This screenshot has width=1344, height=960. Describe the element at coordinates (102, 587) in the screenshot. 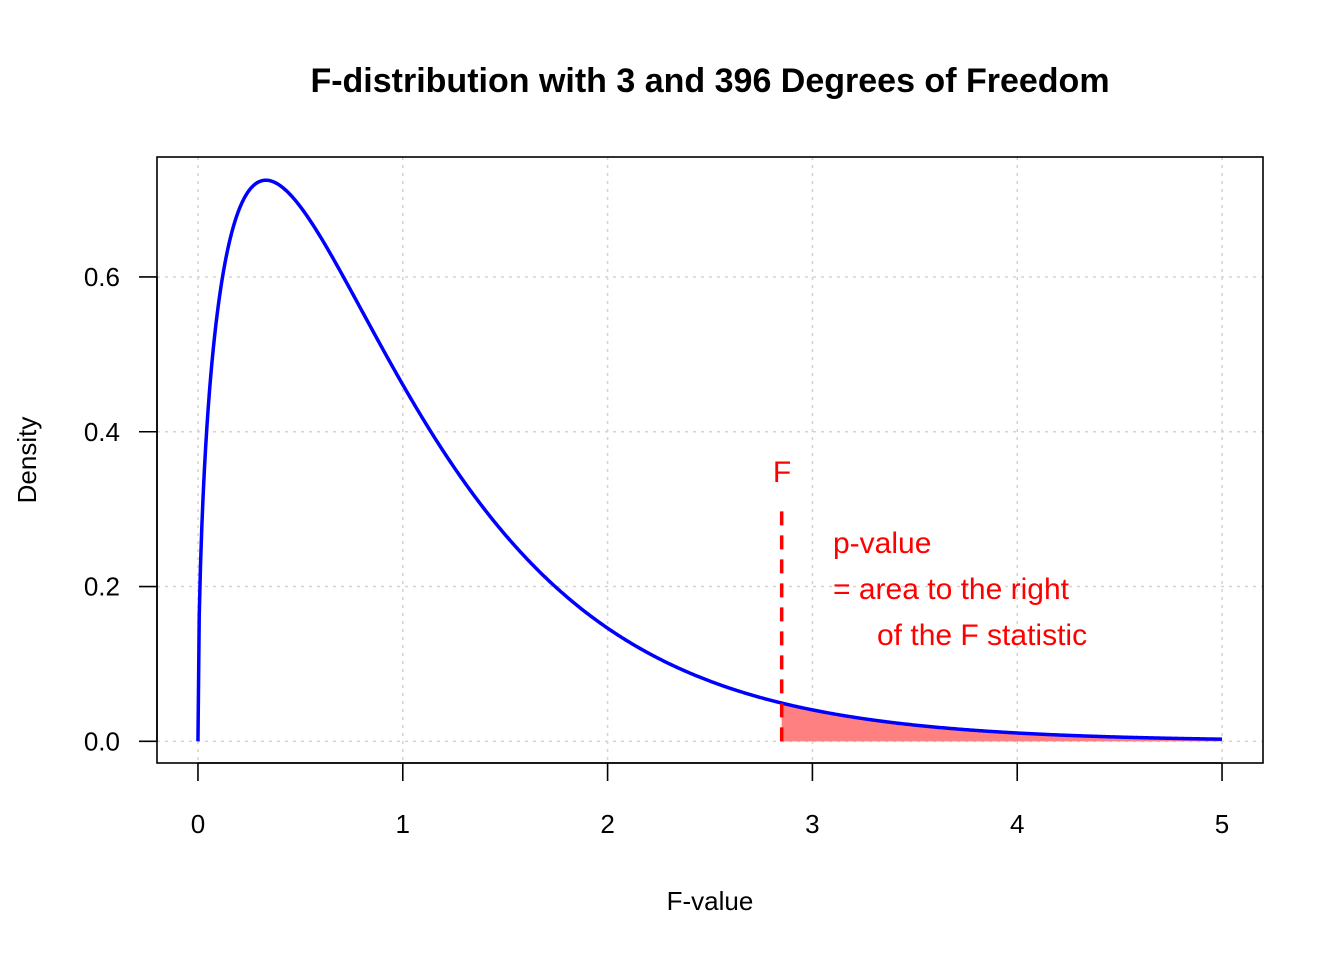

I see `y-tick-label-0.2: 0.2` at that location.